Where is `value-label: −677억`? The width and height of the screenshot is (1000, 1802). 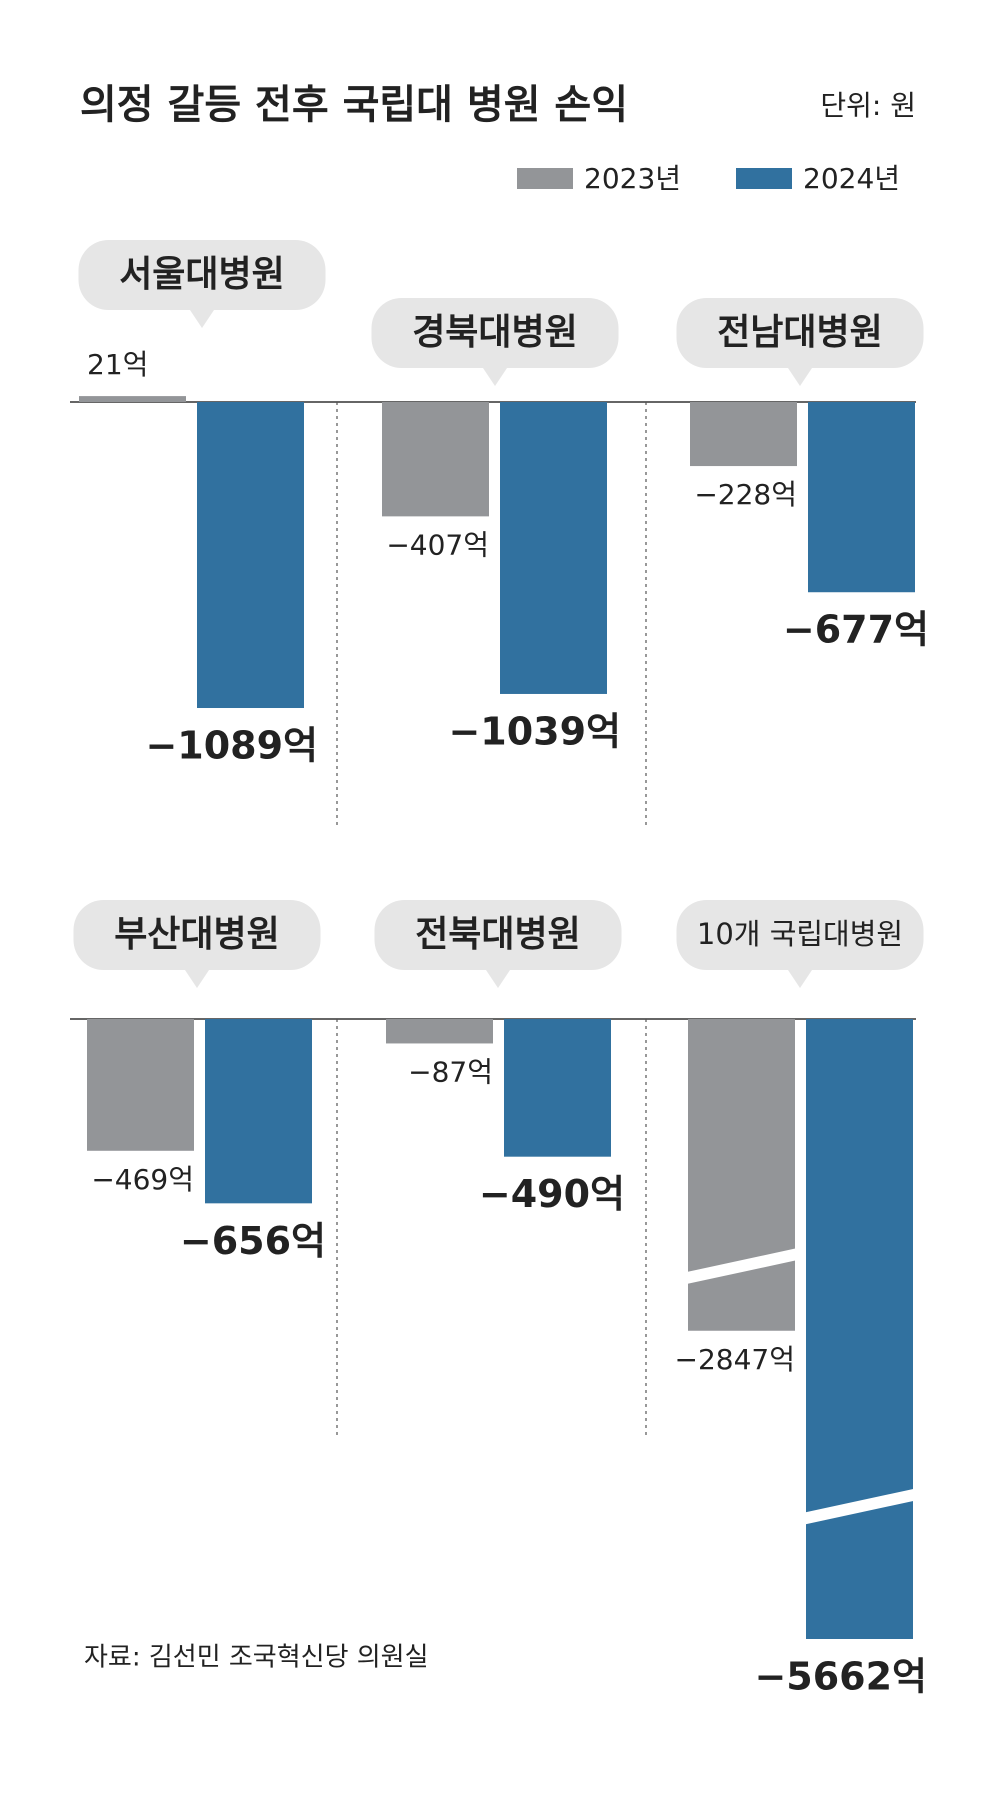
value-label: −677억 is located at coordinates (856, 630).